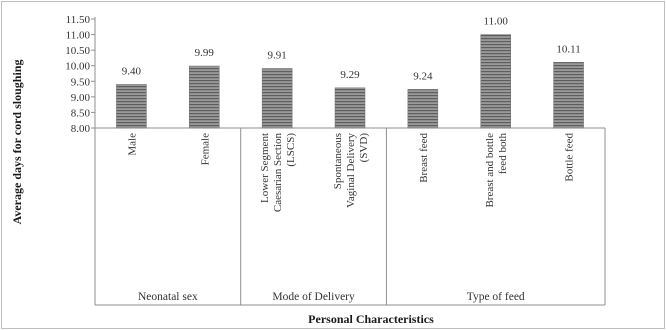  I want to click on category-label: Breast and bottlefeed both, so click(496, 170).